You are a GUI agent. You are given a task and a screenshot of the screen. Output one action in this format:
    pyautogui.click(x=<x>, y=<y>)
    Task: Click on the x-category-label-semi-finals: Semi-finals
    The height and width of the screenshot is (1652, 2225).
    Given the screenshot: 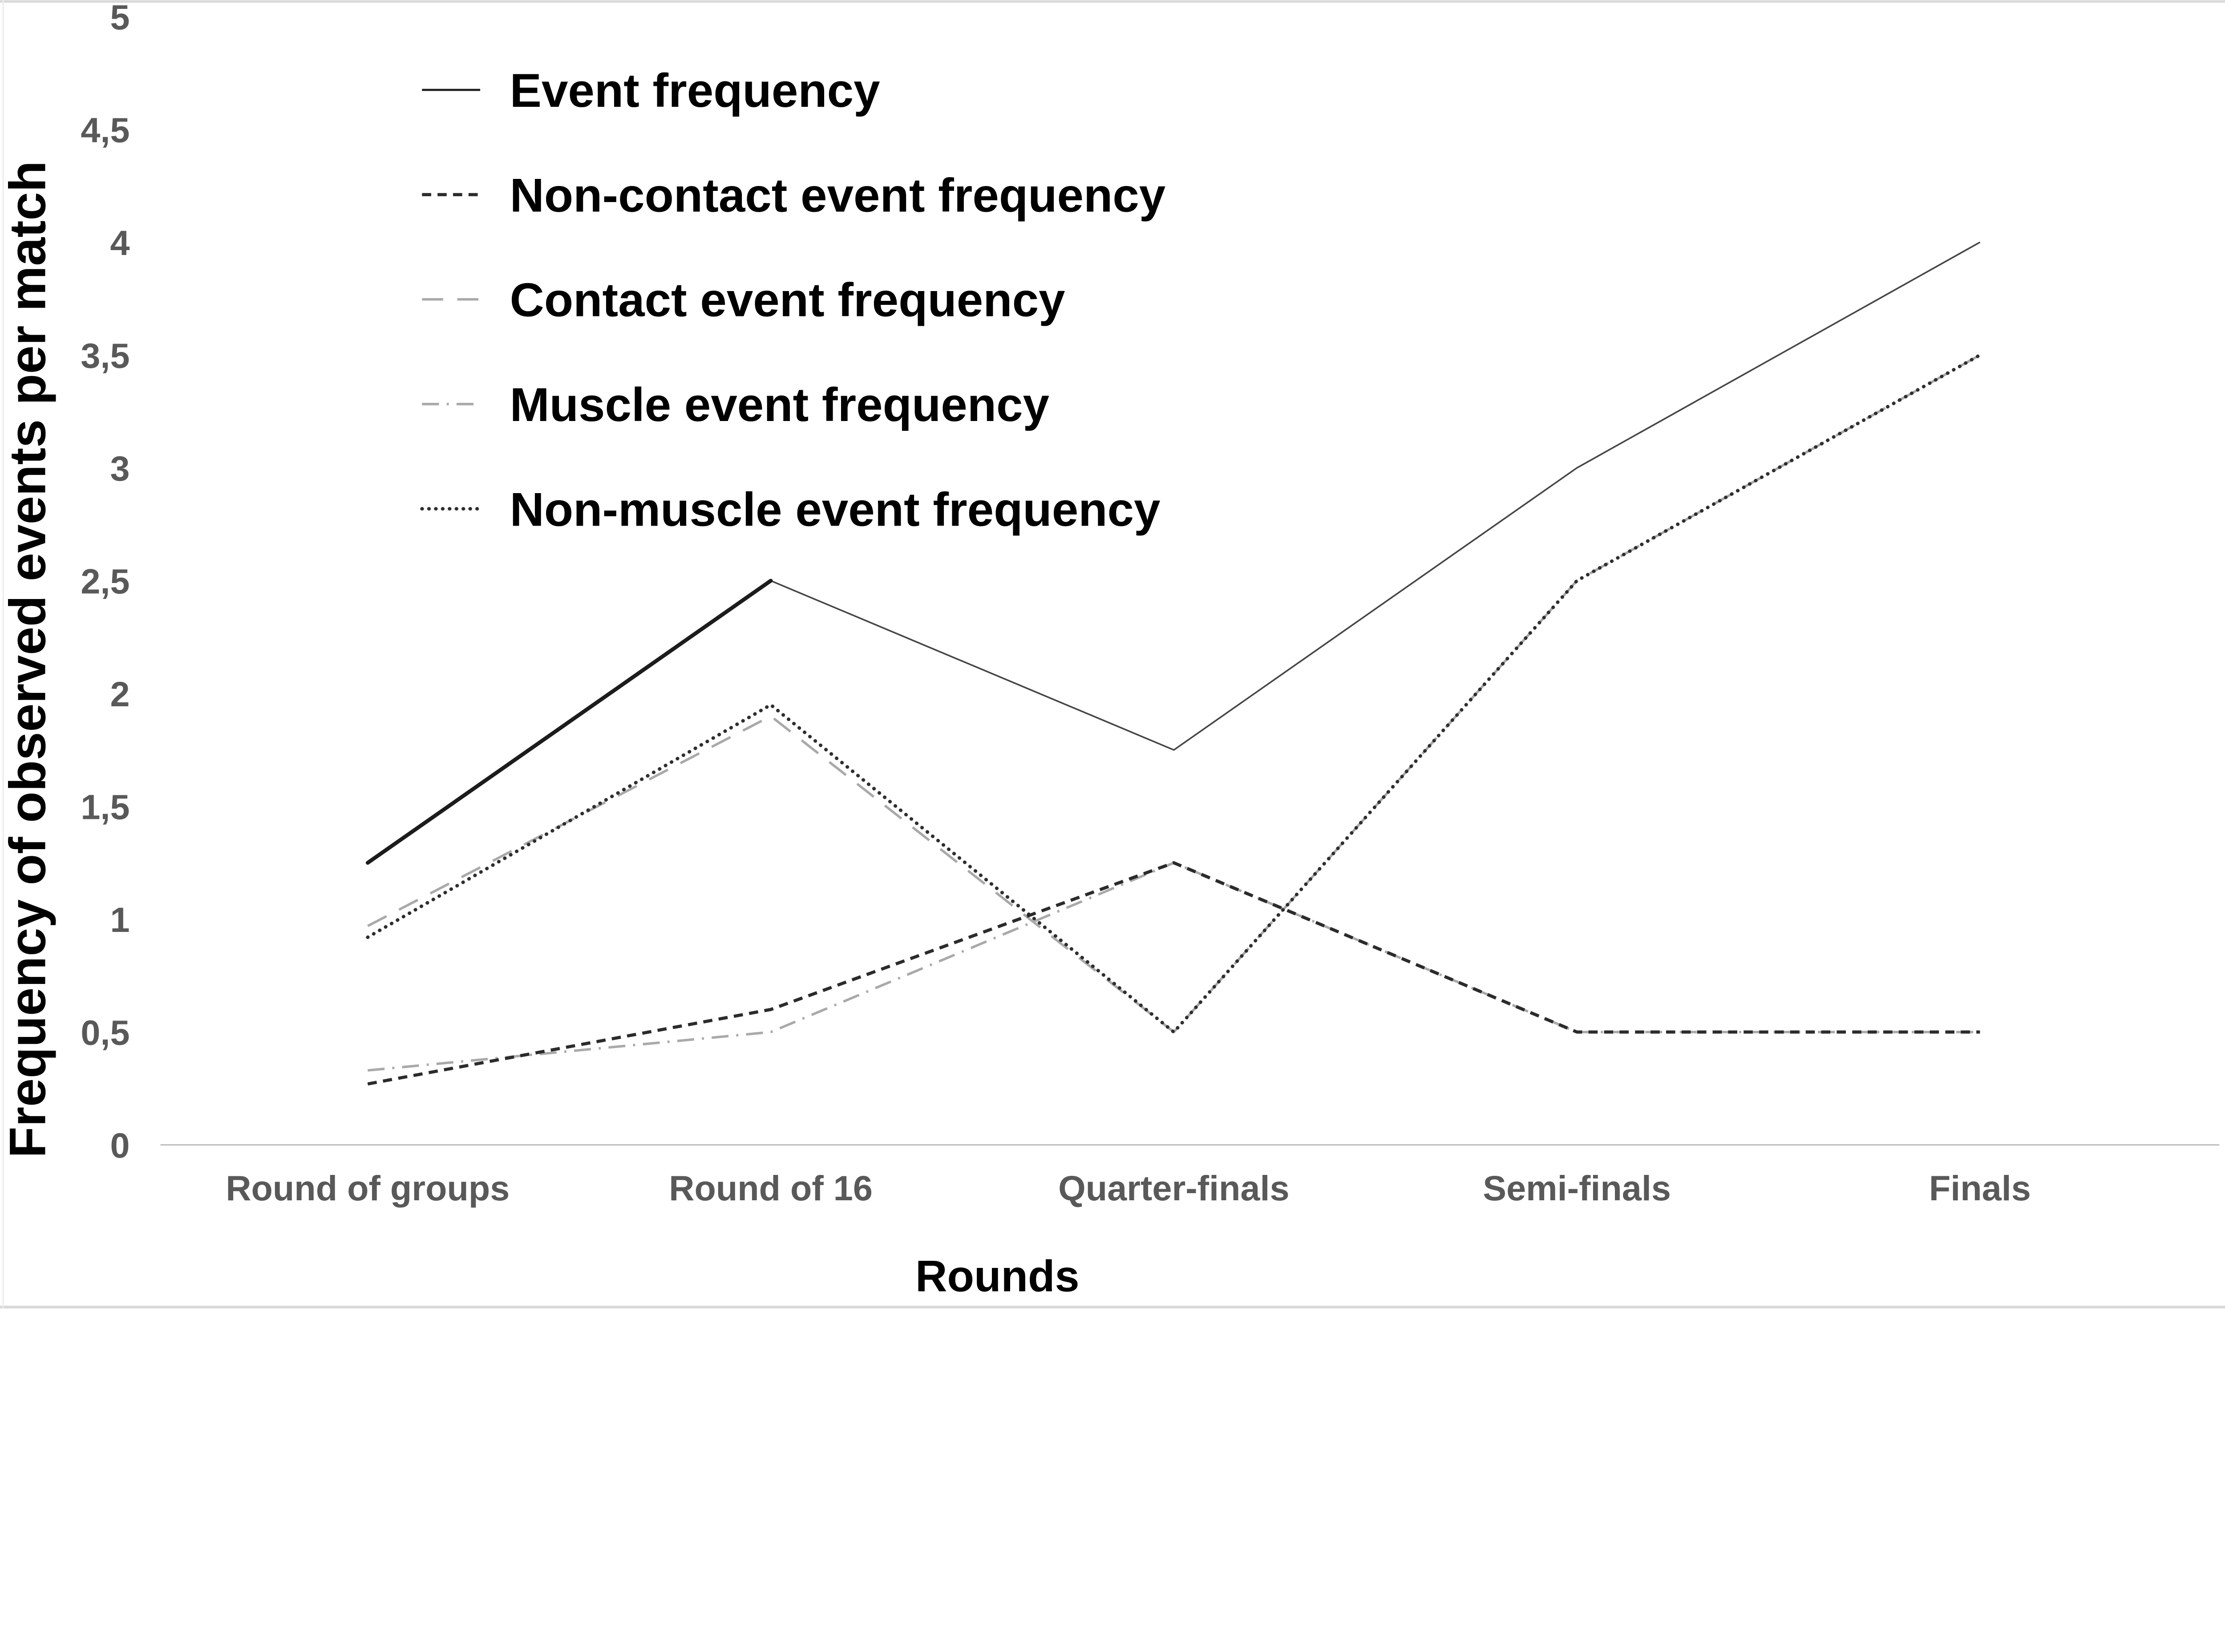 What is the action you would take?
    pyautogui.click(x=1577, y=1188)
    